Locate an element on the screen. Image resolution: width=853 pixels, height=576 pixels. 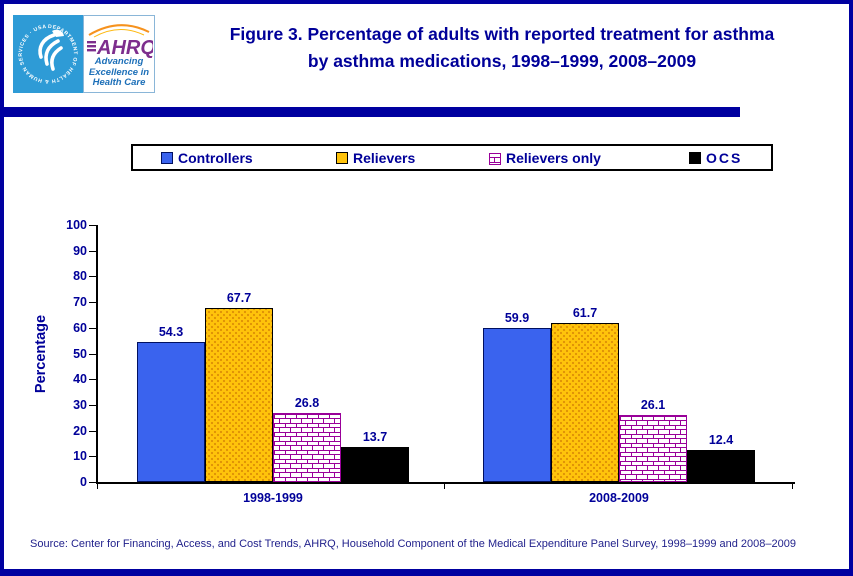
bar-relievers-only-1998-1999 is located at coordinates (307, 447).